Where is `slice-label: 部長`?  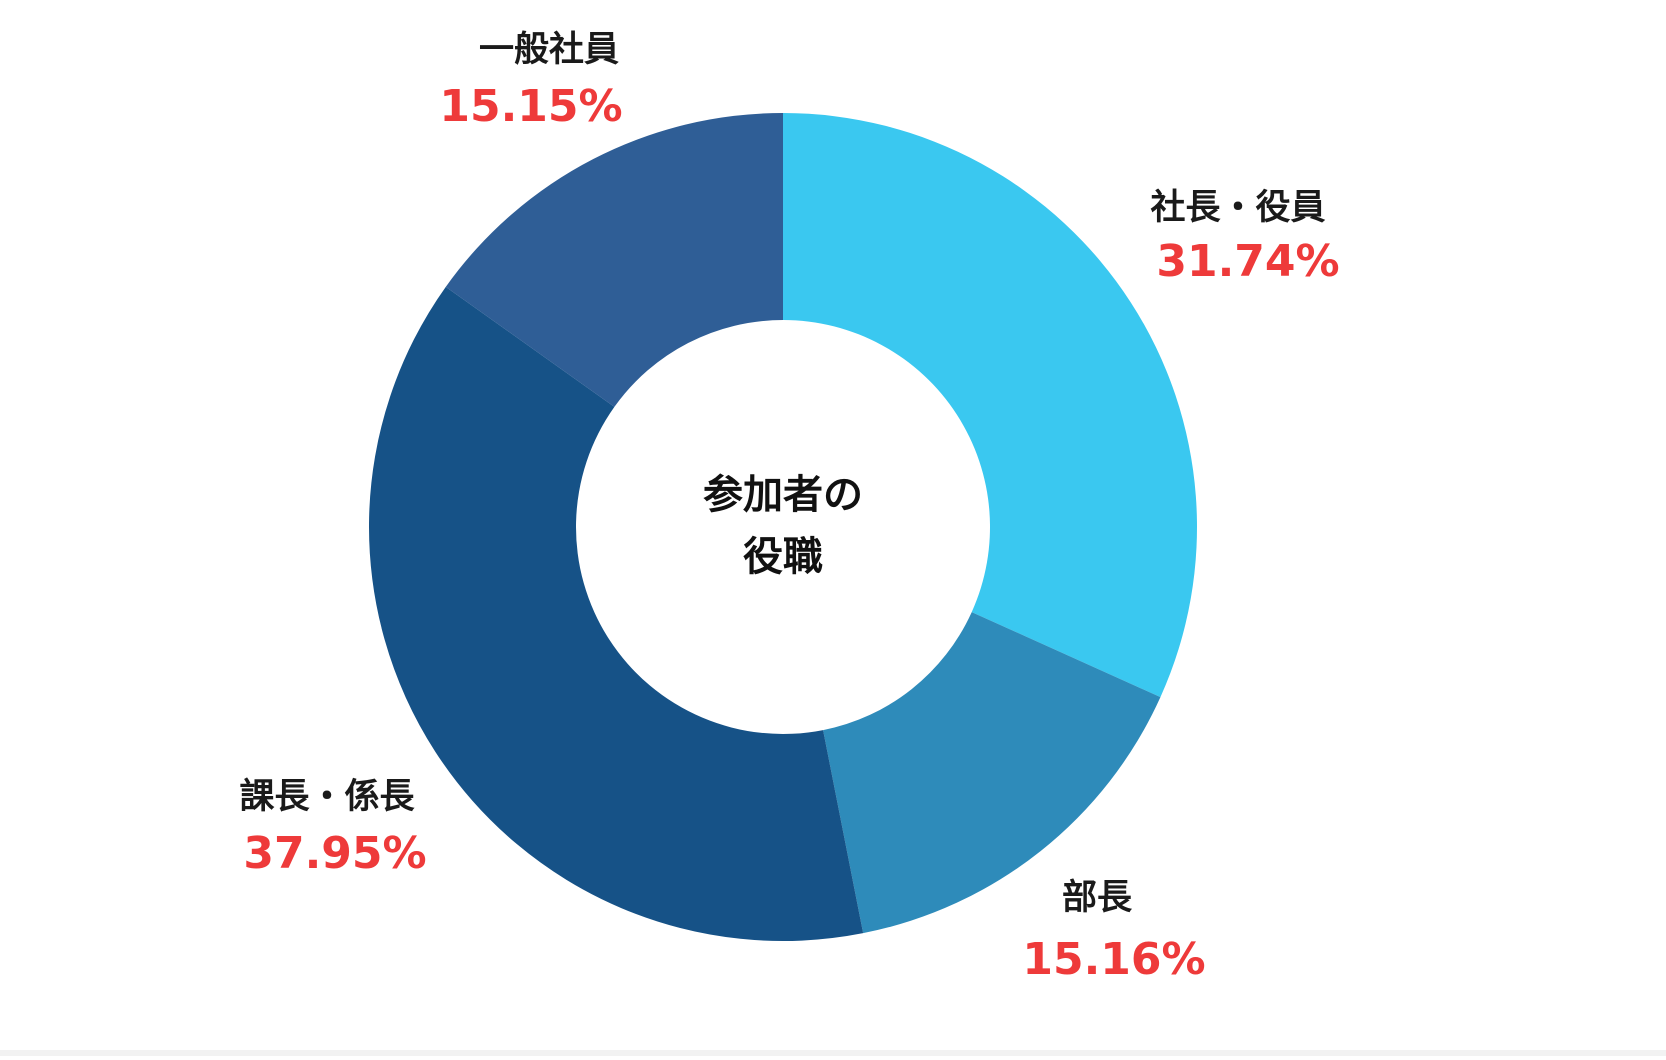
slice-label: 部長 is located at coordinates (1097, 898).